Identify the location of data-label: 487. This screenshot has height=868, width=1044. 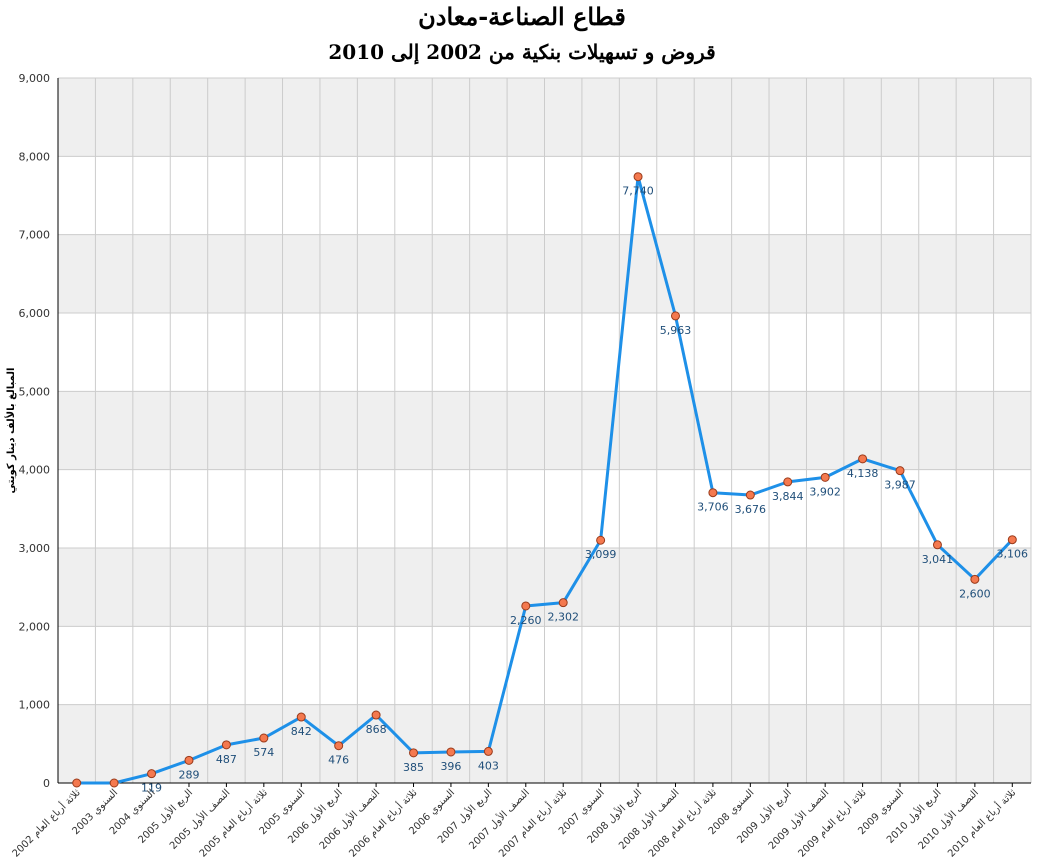
(226, 759).